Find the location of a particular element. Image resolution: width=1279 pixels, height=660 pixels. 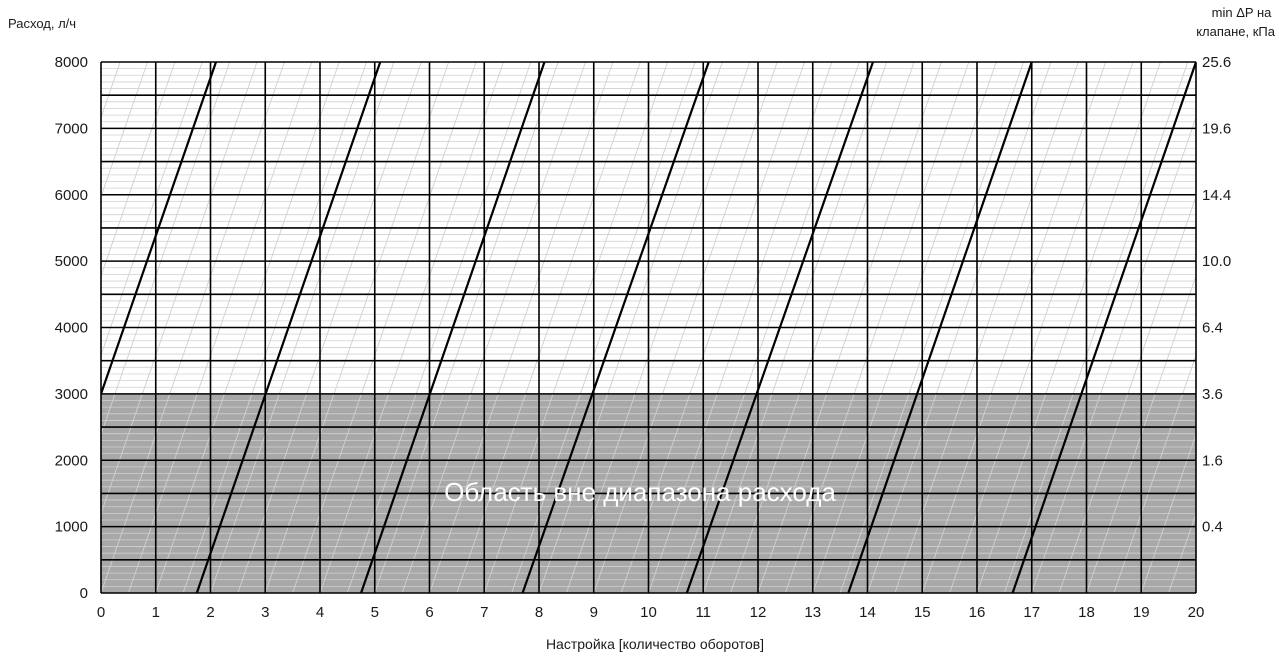

y-tick-label-left: 6000 is located at coordinates (71, 195).